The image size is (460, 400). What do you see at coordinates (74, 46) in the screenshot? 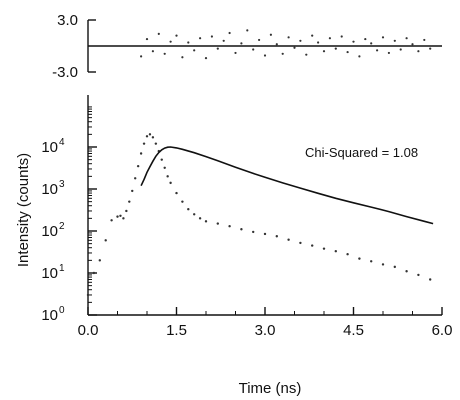
I see `residuals-y-ticks: 3.0 -3.0` at bounding box center [74, 46].